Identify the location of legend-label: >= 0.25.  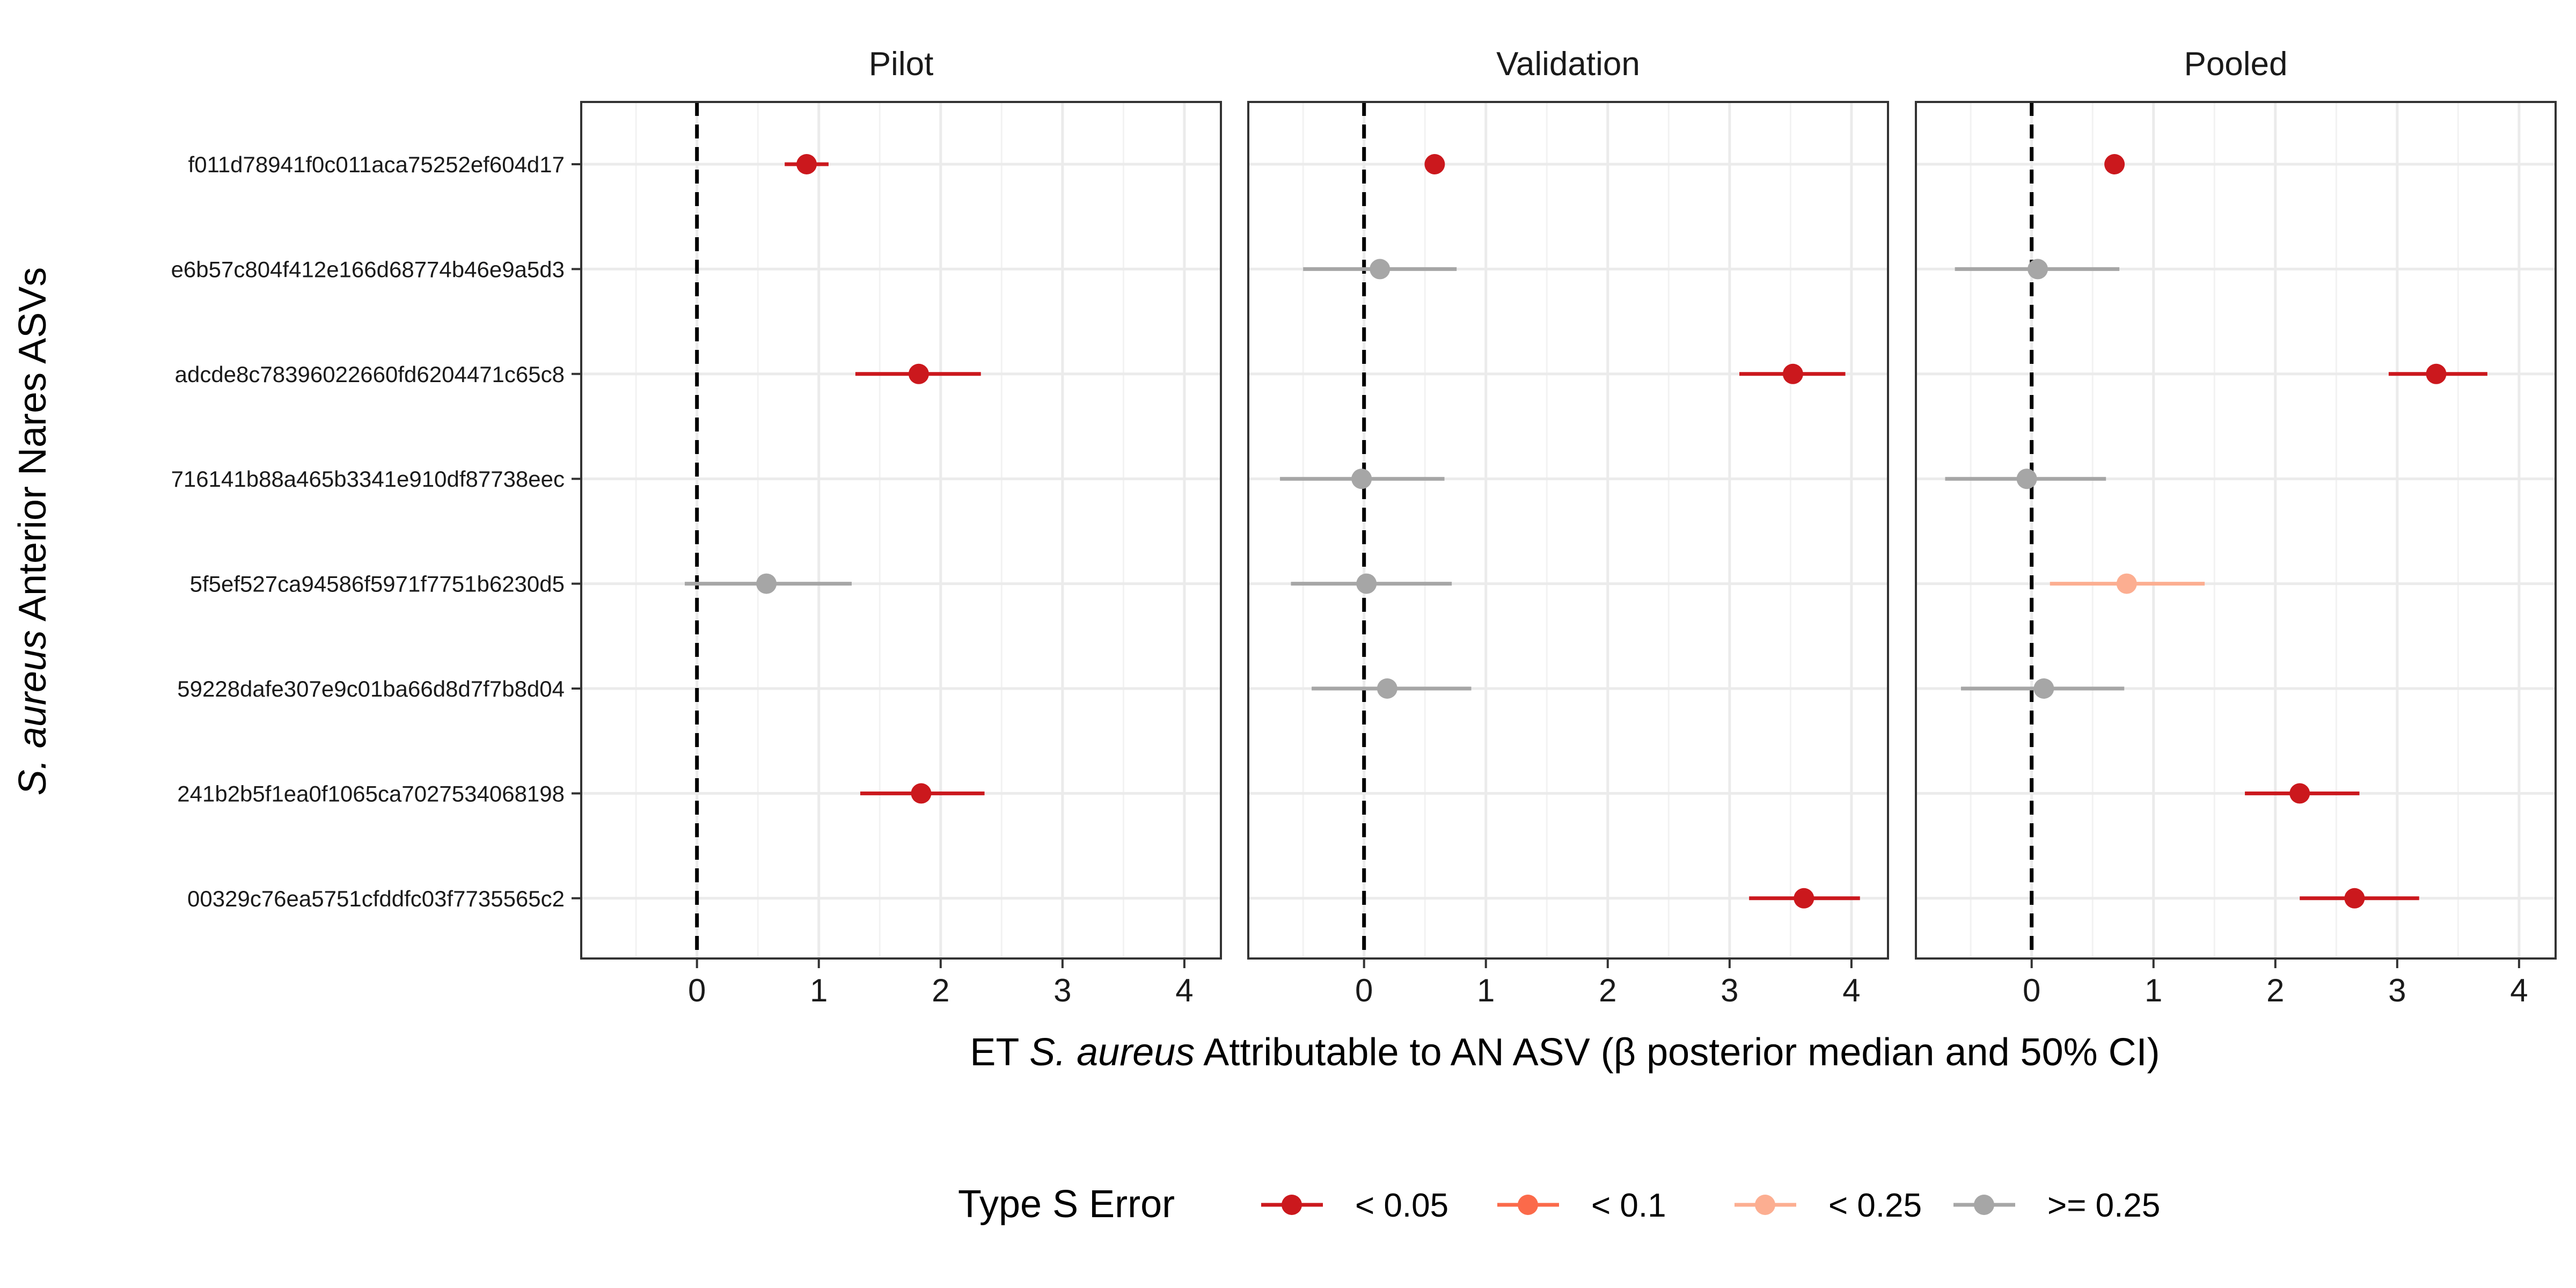
(2103, 1205).